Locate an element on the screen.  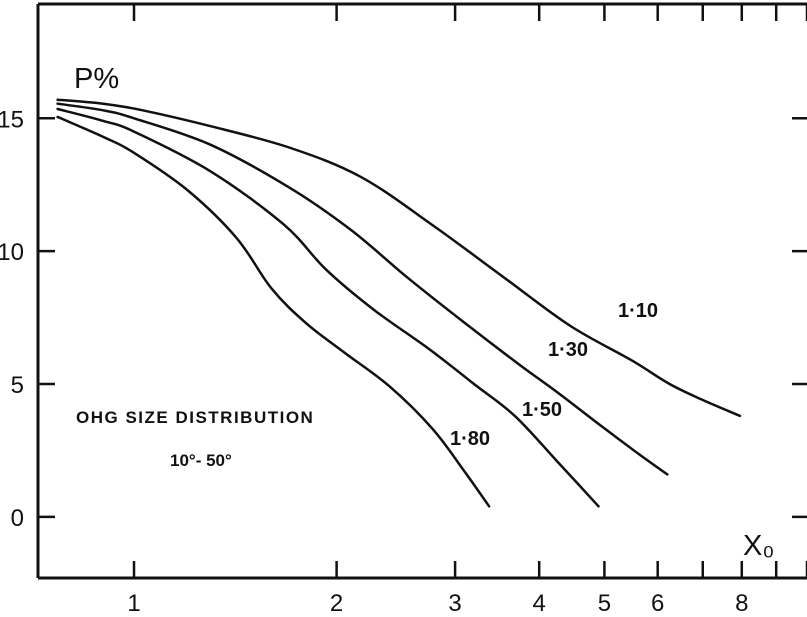
x-axis-label: X₀ is located at coordinates (758, 546).